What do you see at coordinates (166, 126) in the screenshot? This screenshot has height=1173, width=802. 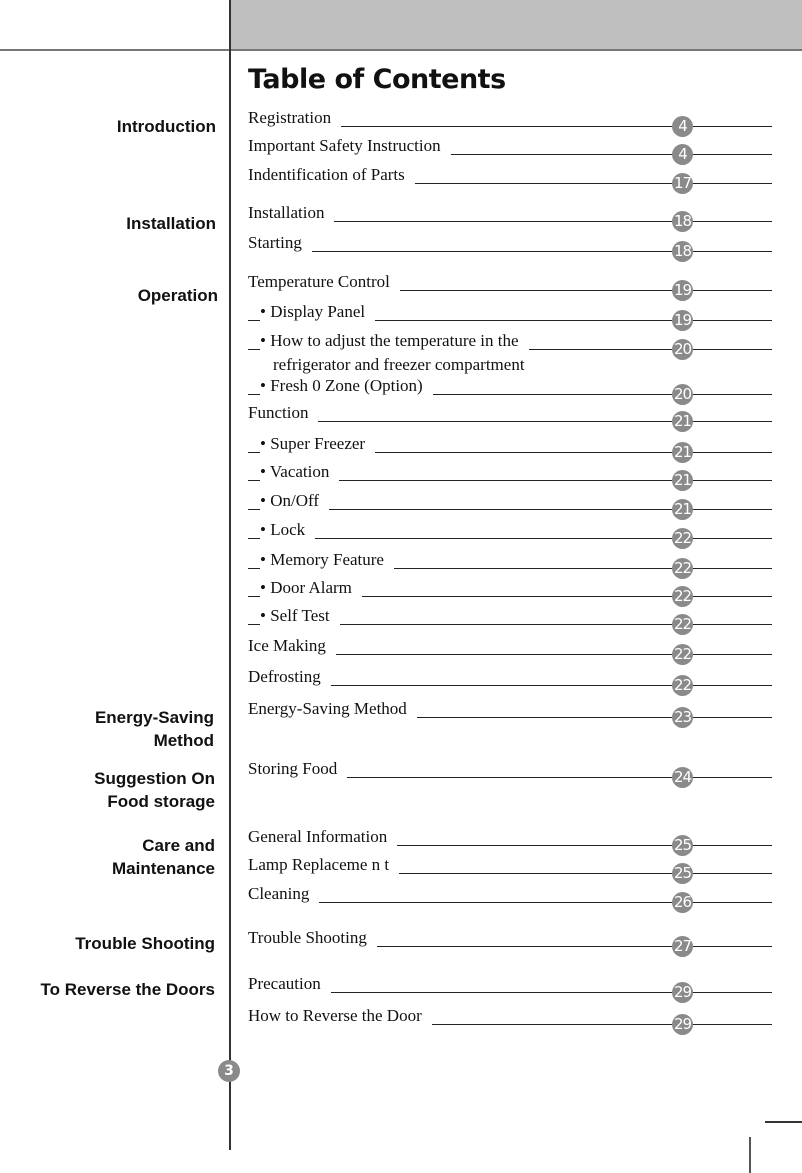 I see `section-label: Introduction` at bounding box center [166, 126].